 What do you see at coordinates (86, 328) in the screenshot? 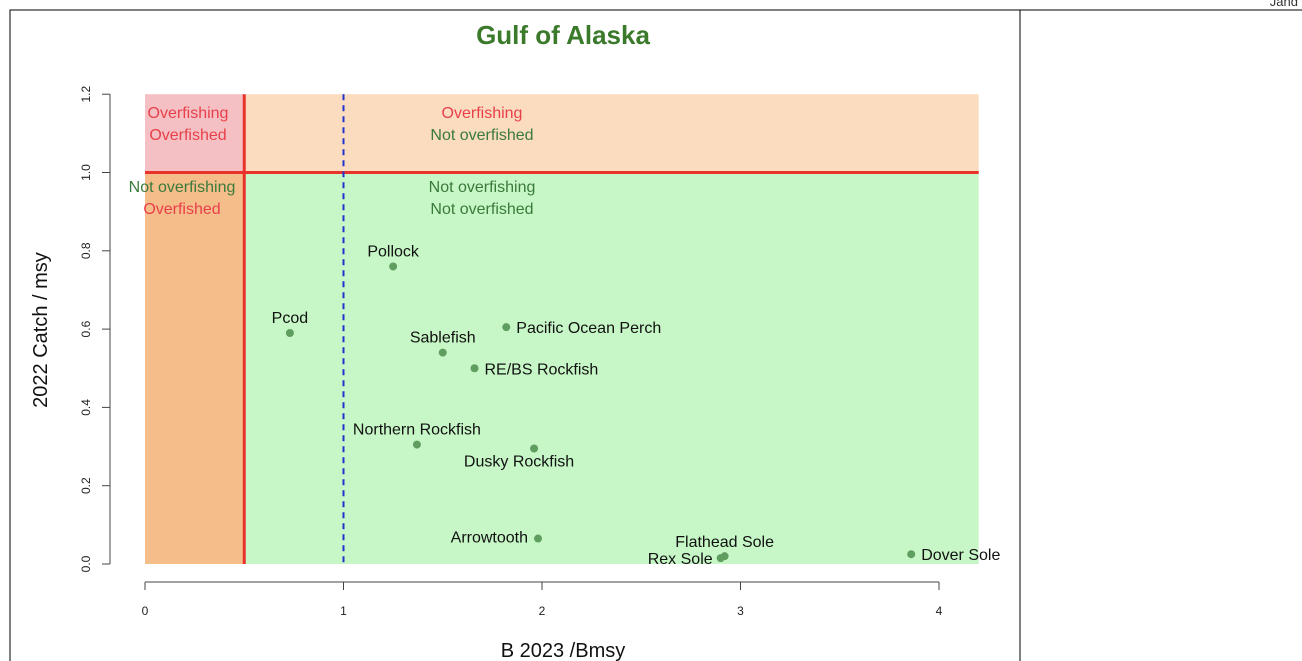
I see `y-tick-label: 0.6` at bounding box center [86, 328].